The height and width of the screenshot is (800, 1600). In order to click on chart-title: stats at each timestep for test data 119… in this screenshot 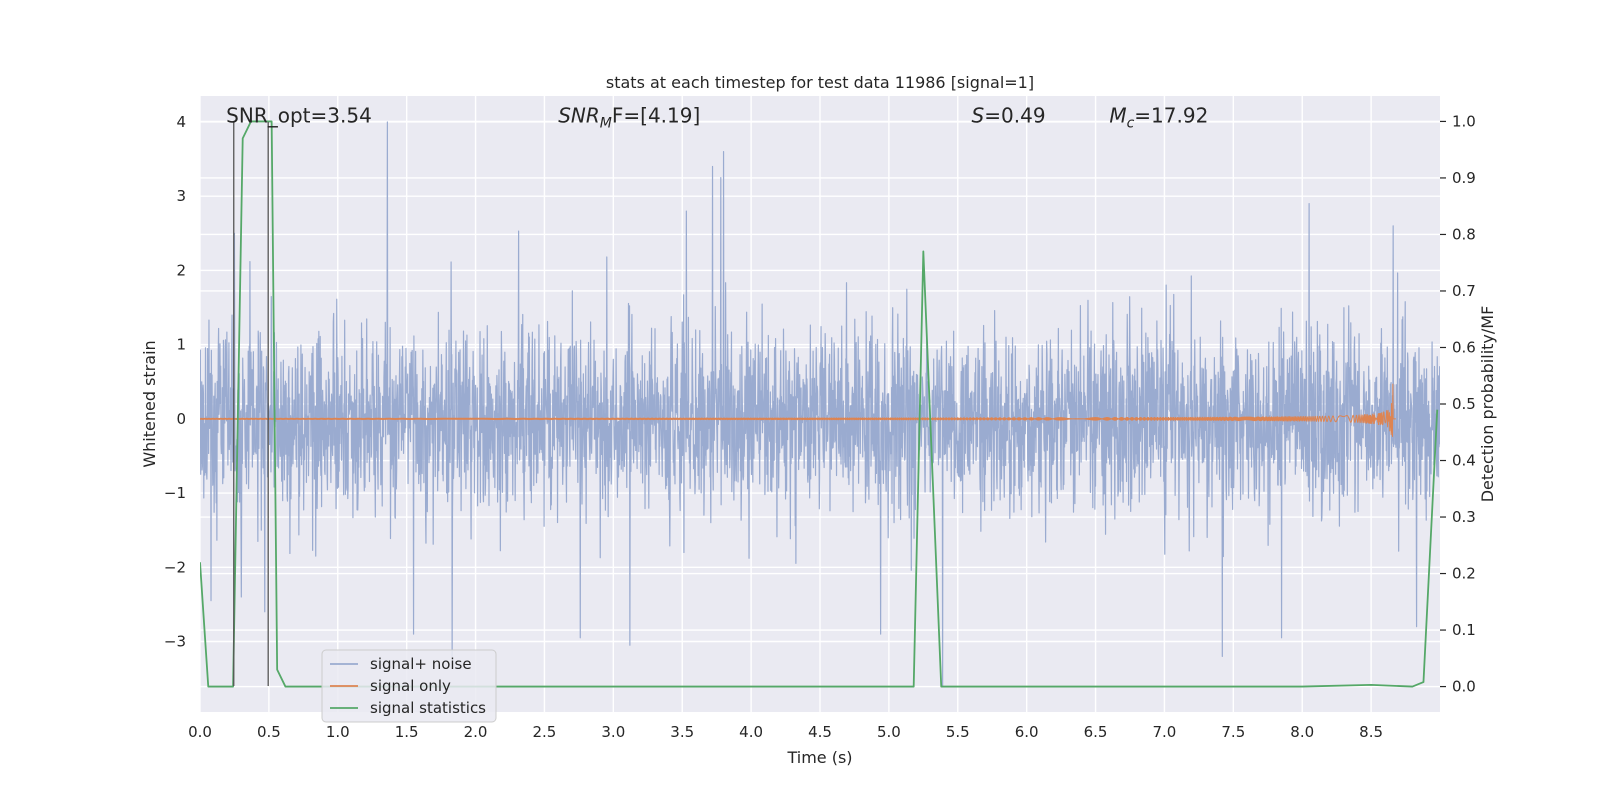, I will do `click(820, 82)`.